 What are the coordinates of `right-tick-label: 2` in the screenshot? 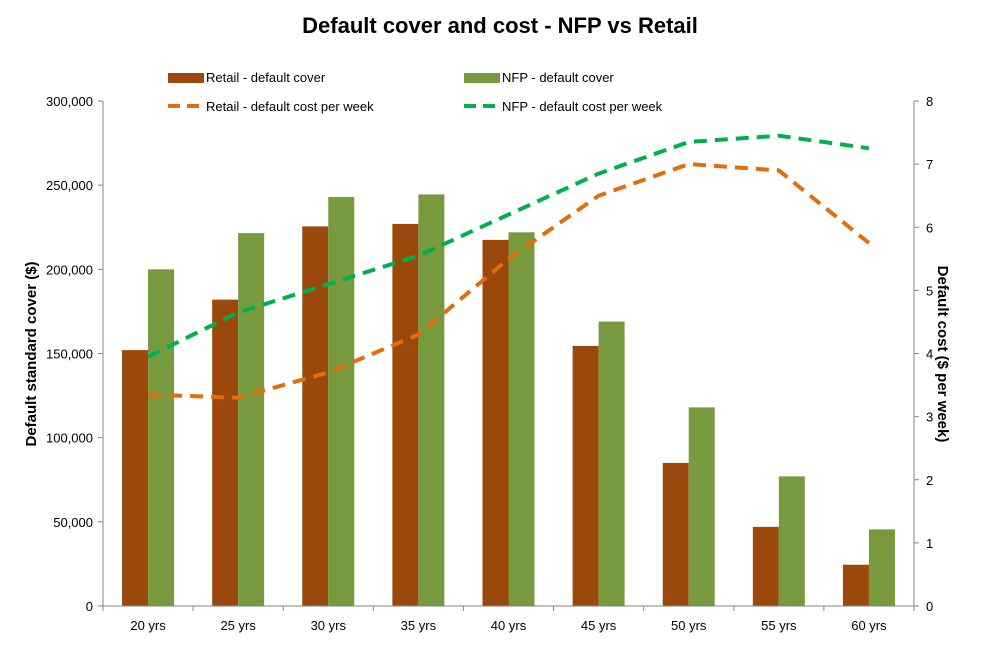 It's located at (929, 480).